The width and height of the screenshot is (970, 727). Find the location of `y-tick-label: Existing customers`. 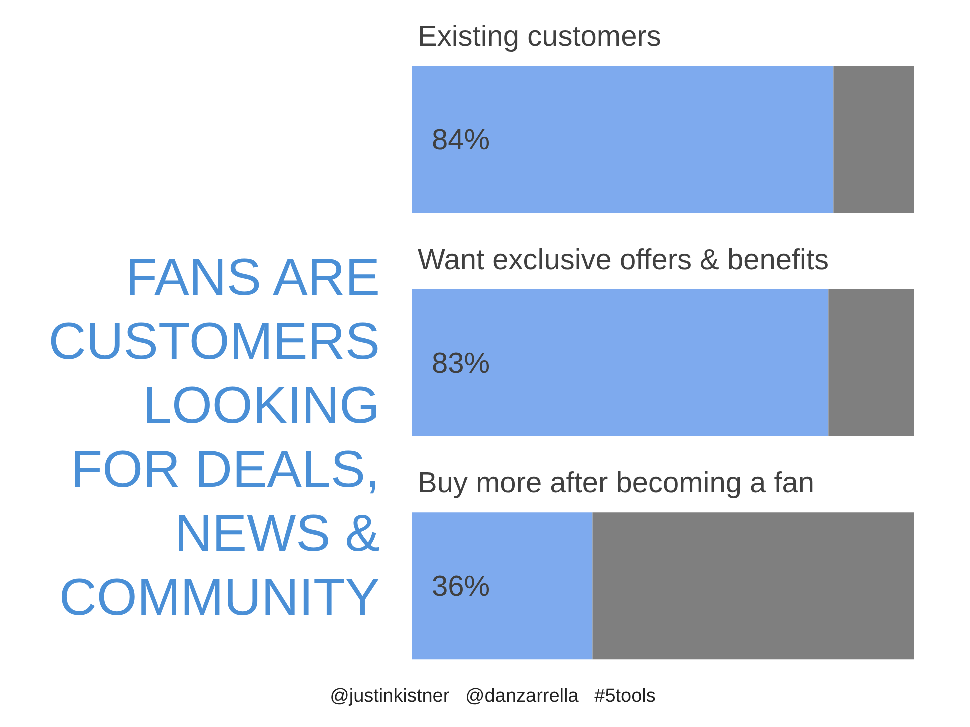

y-tick-label: Existing customers is located at coordinates (540, 37).